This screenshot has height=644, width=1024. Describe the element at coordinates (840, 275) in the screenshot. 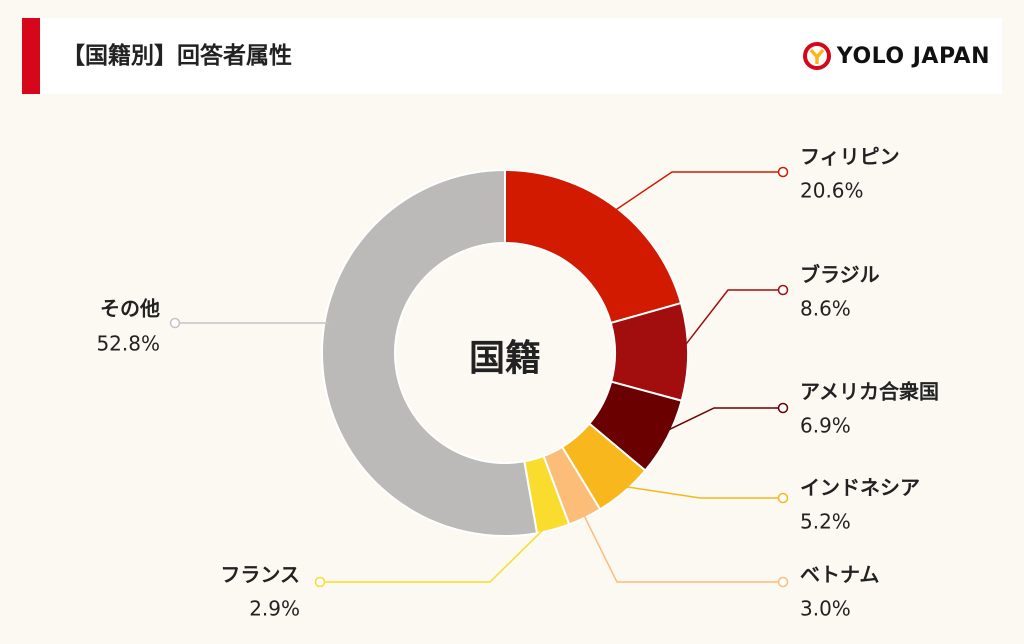

I see `slice-label-1: ブラジル` at that location.